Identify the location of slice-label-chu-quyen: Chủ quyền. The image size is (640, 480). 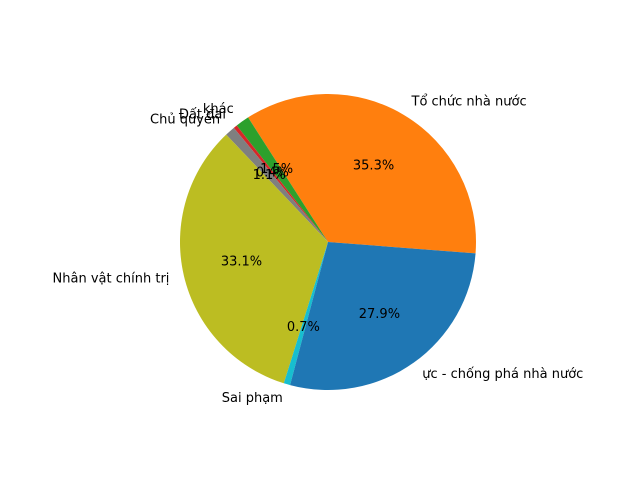
(185, 120).